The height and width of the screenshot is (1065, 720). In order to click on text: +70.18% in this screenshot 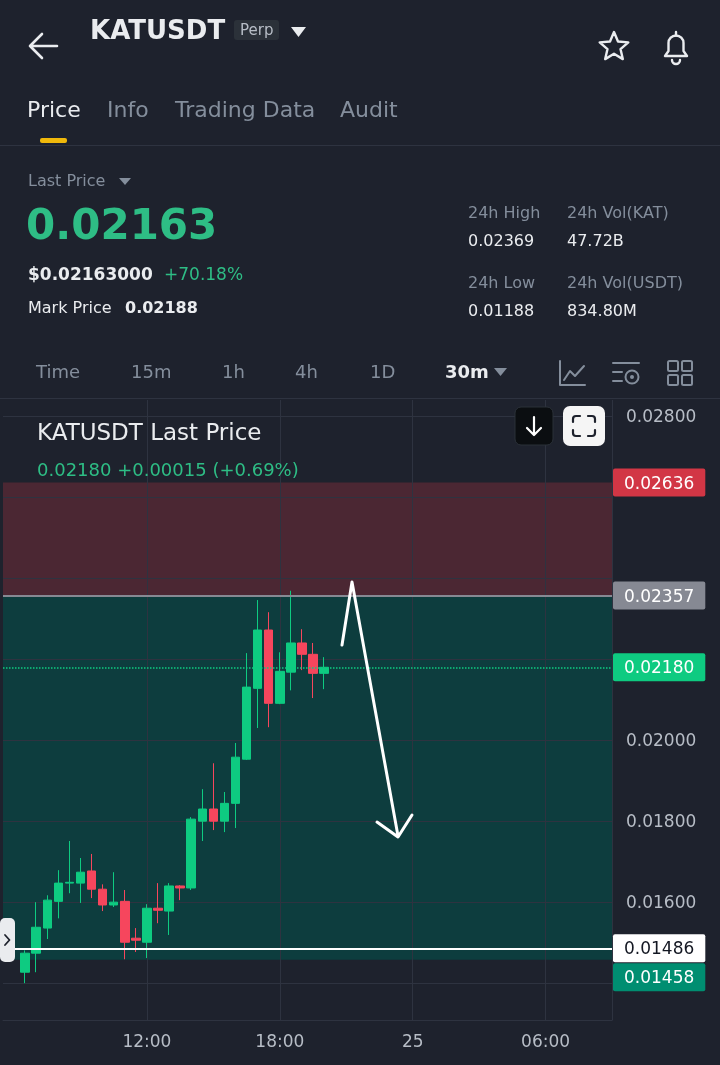, I will do `click(204, 274)`.